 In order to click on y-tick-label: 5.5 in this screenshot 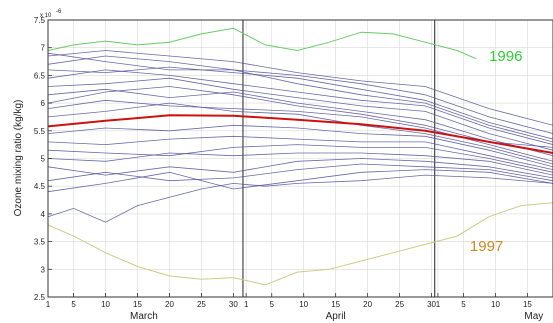, I will do `click(40, 131)`.